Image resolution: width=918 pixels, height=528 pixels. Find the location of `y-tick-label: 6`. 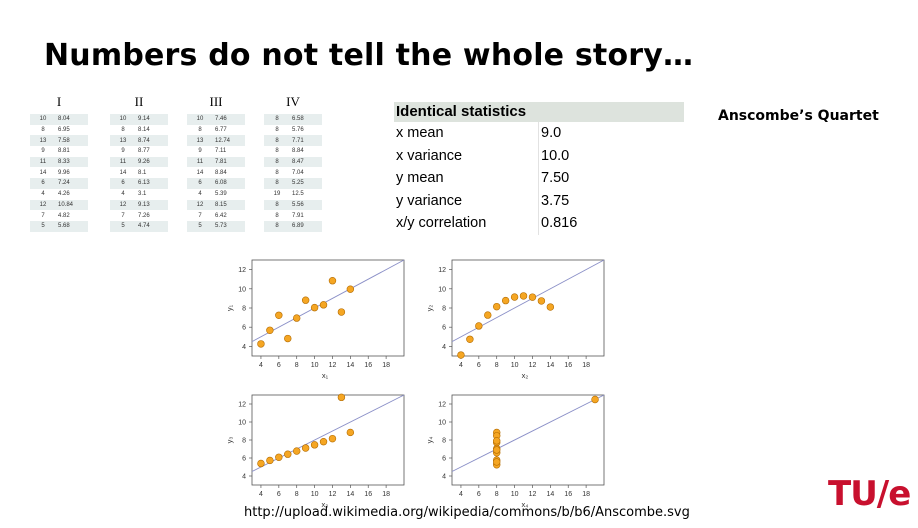

y-tick-label: 6 is located at coordinates (444, 459).